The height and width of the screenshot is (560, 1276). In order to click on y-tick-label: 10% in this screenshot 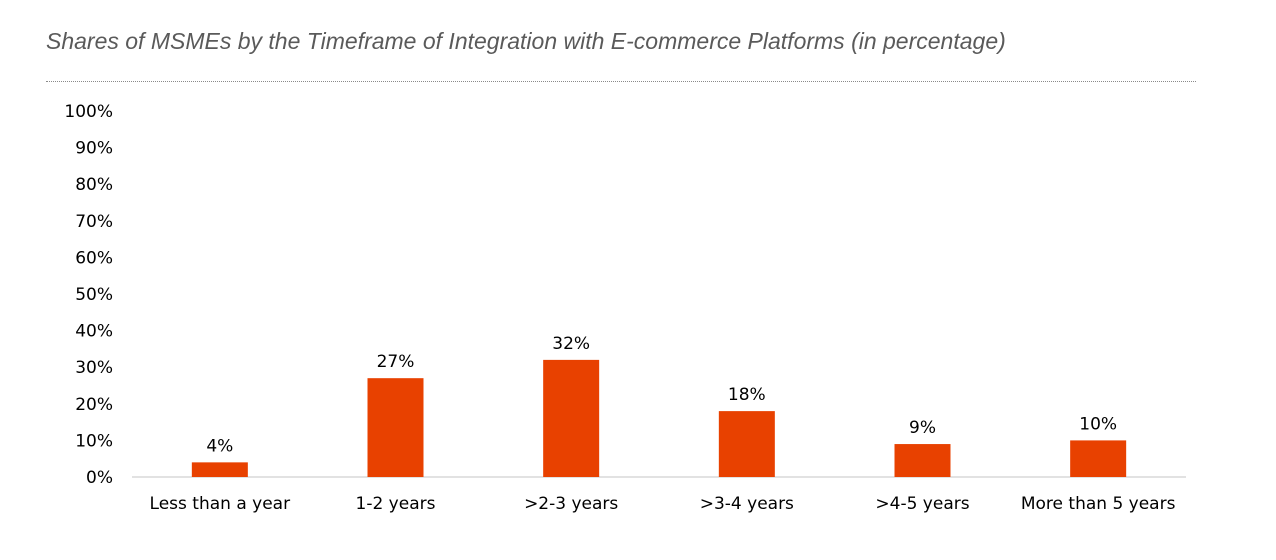, I will do `click(94, 441)`.